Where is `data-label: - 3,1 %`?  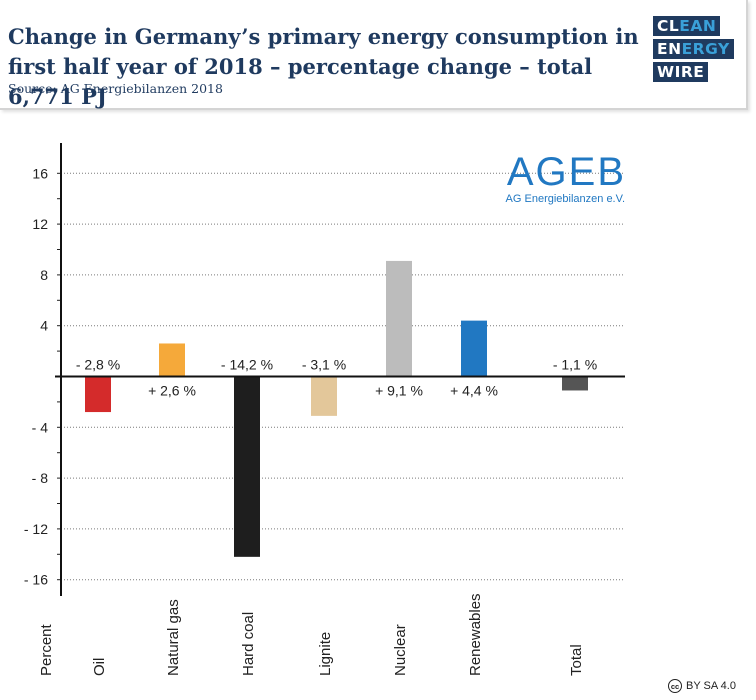 data-label: - 3,1 % is located at coordinates (324, 365).